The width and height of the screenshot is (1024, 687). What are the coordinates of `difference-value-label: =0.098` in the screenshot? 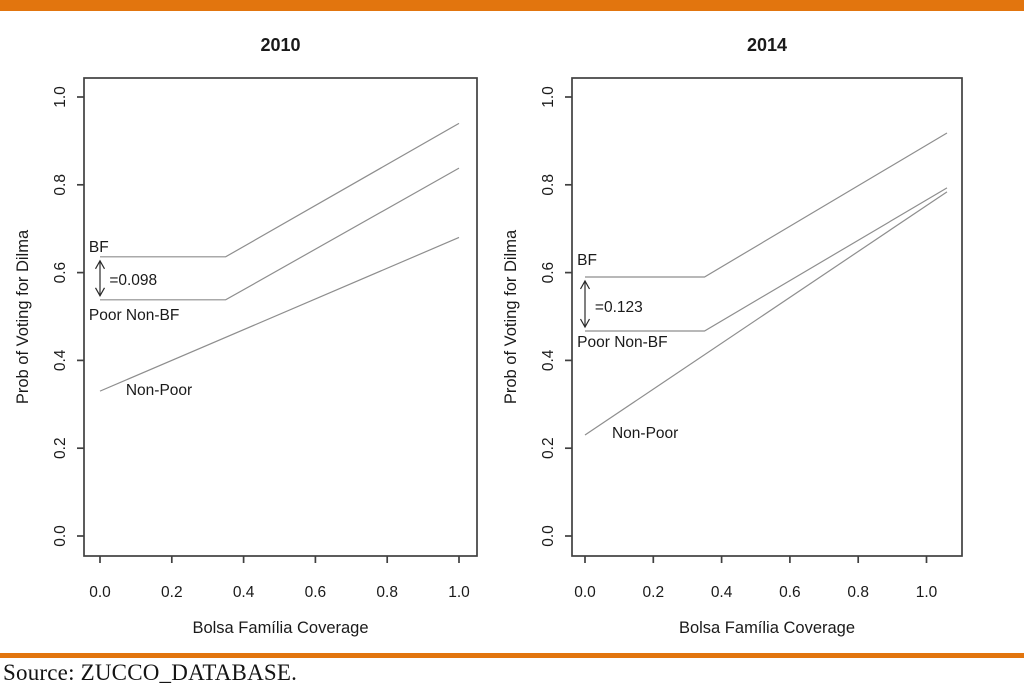 It's located at (133, 280).